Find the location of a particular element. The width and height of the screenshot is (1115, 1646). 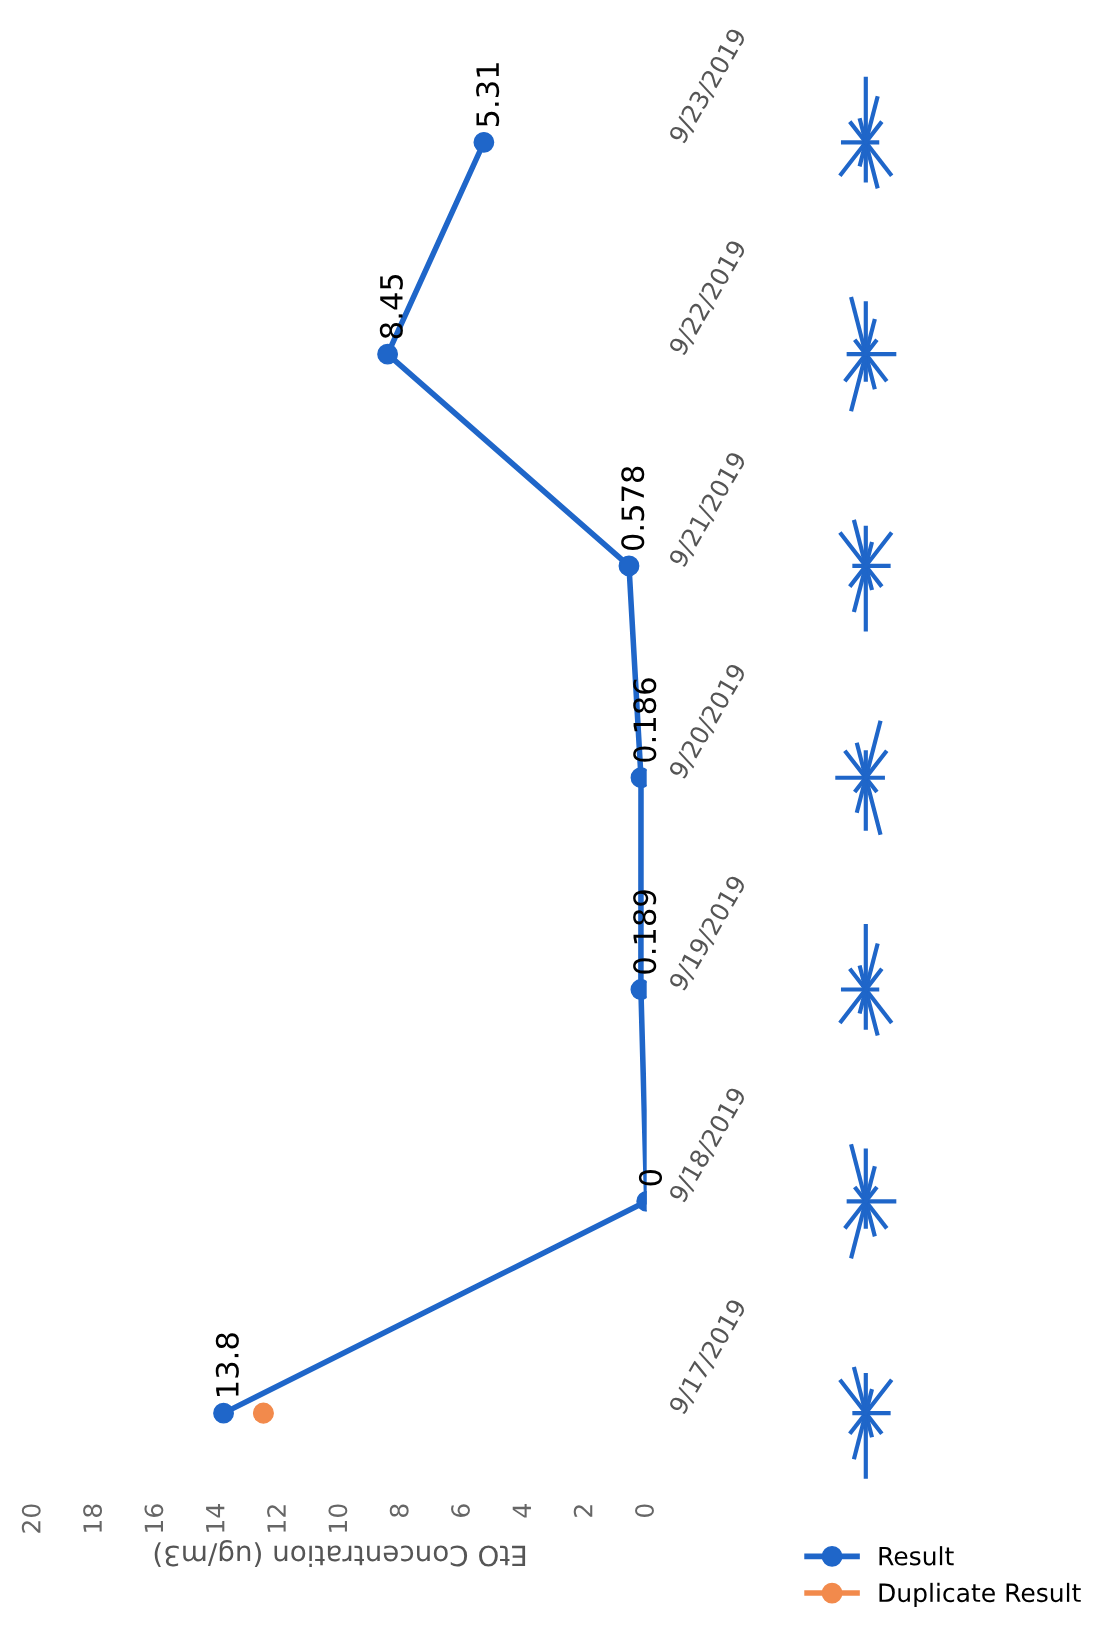

x-tick-label: 0 is located at coordinates (644, 1510).